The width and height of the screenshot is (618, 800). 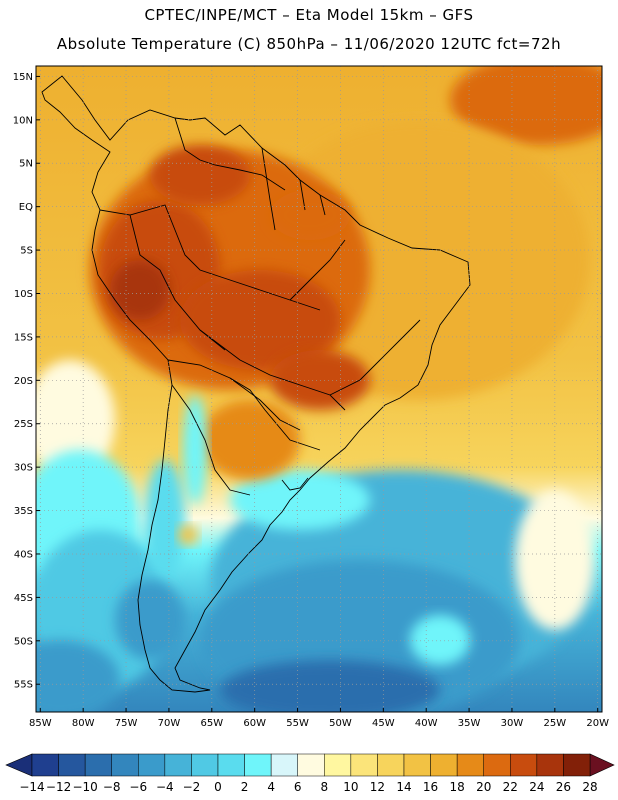 What do you see at coordinates (510, 787) in the screenshot?
I see `colorbar-label: 22` at bounding box center [510, 787].